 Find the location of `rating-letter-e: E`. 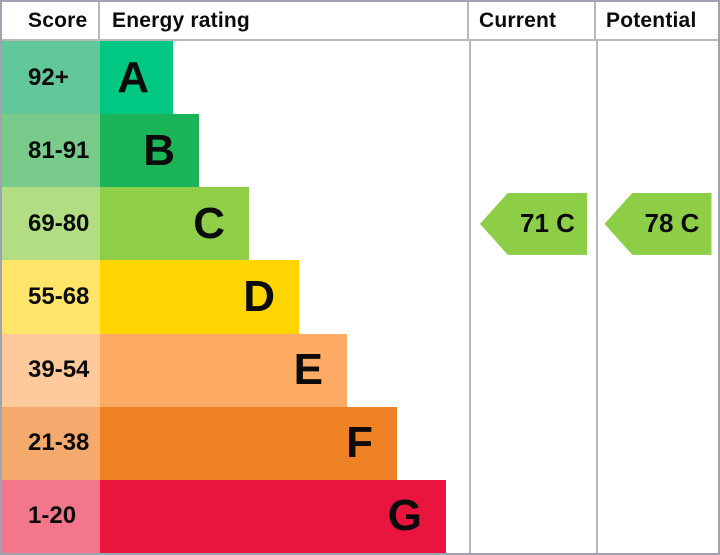

rating-letter-e: E is located at coordinates (308, 370).